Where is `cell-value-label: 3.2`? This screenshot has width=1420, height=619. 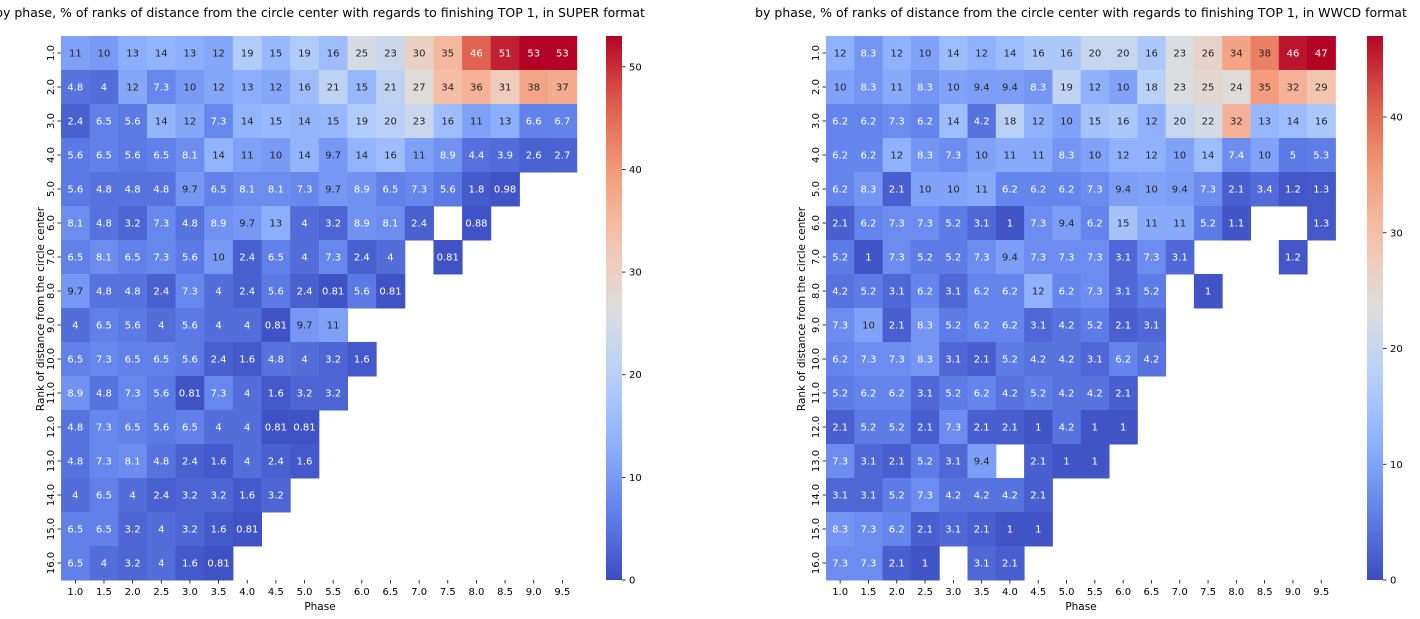 cell-value-label: 3.2 is located at coordinates (133, 564).